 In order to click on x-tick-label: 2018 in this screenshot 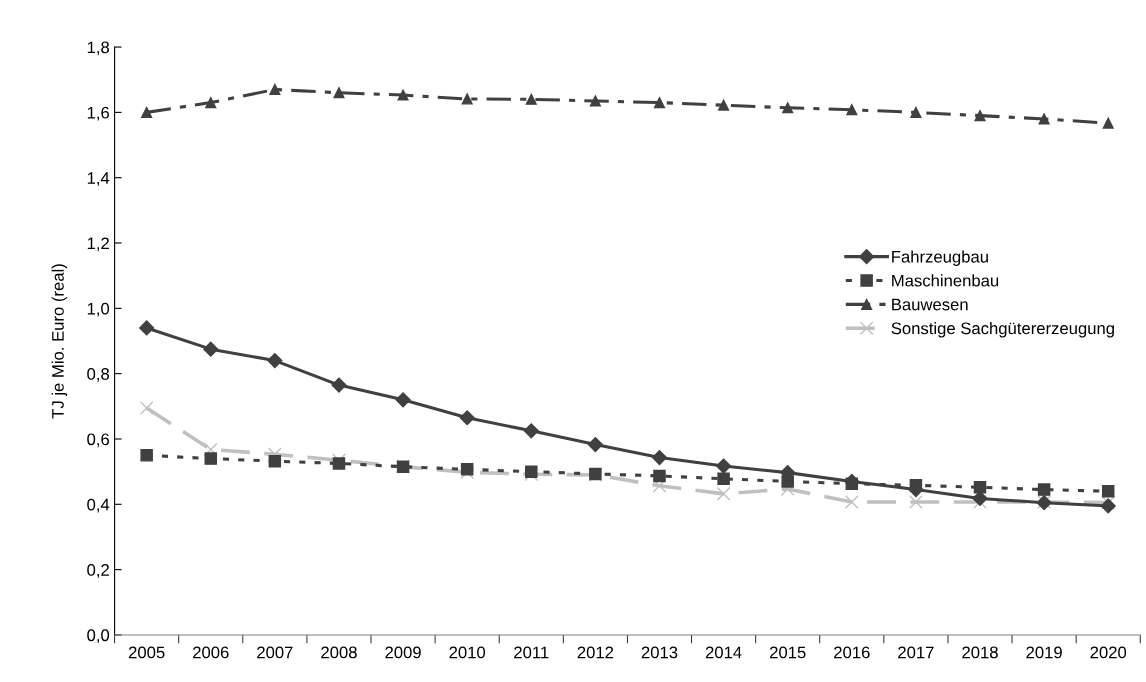, I will do `click(980, 652)`.